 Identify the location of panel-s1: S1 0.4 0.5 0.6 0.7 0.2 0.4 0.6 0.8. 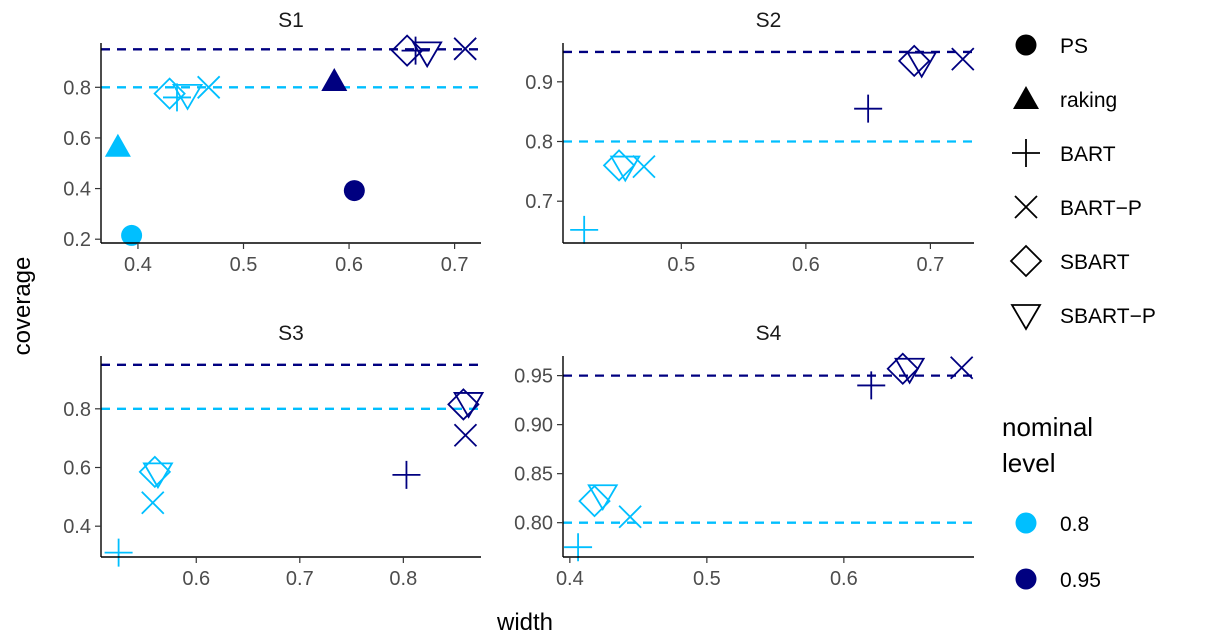
(272, 142).